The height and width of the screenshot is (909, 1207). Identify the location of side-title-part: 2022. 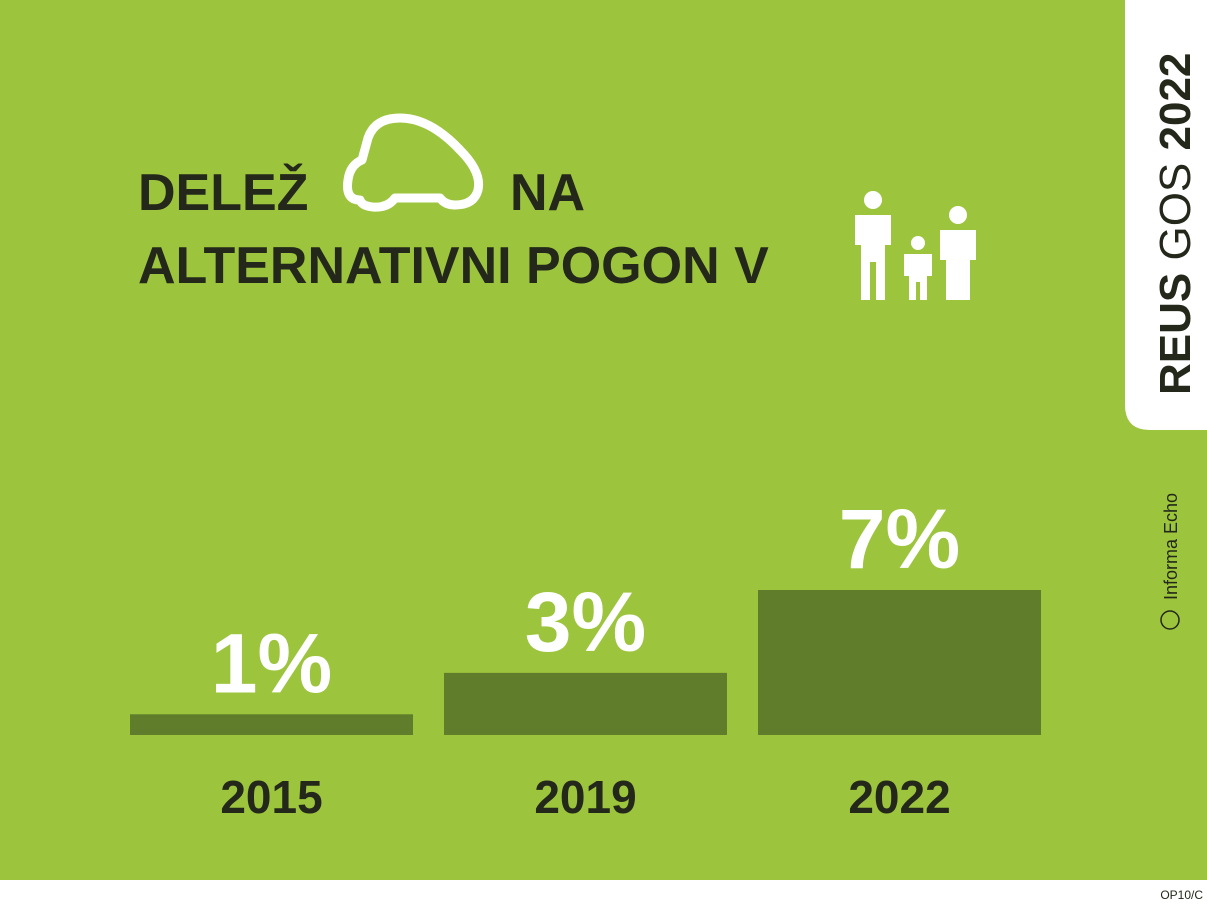
(1175, 102).